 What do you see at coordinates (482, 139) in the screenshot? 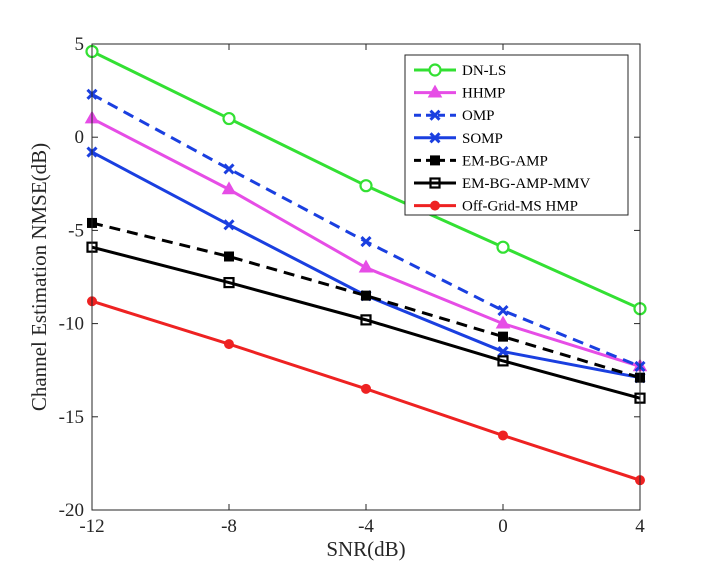
I see `legend-label-somp: SOMP` at bounding box center [482, 139].